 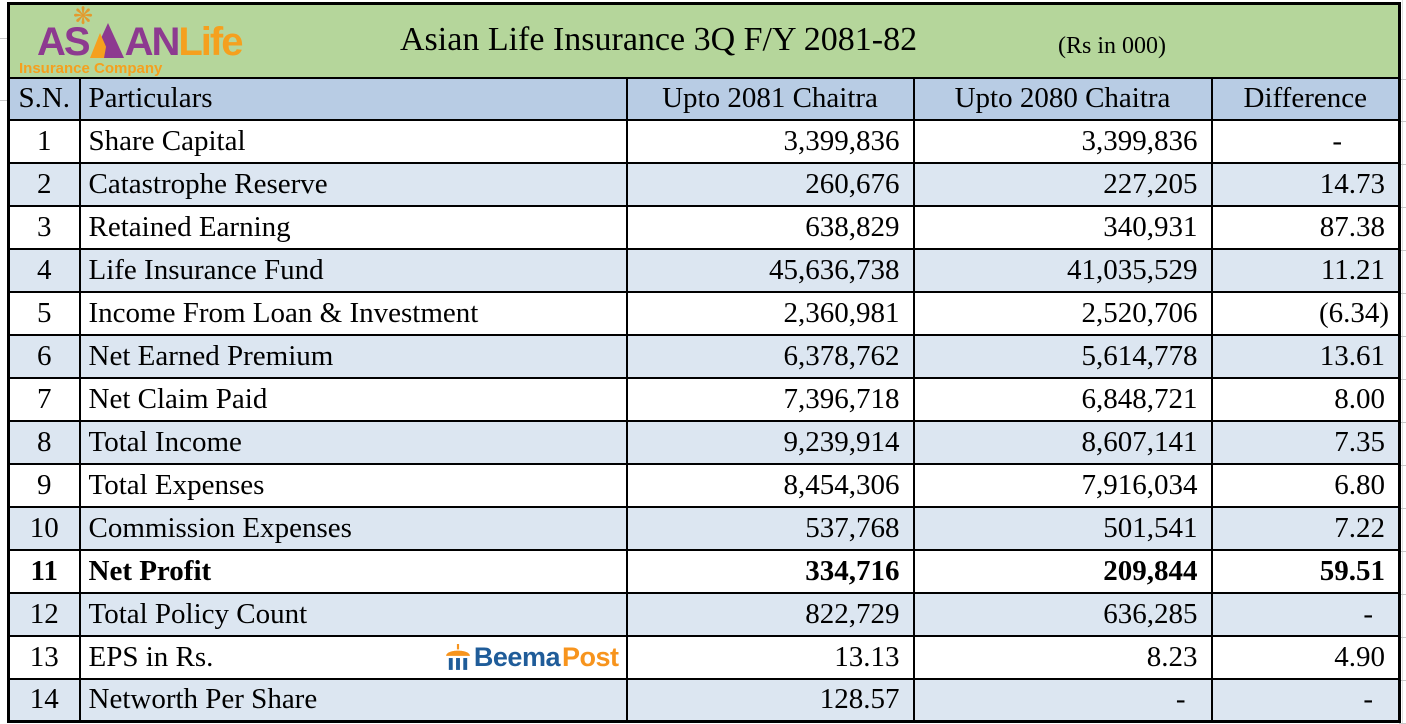 What do you see at coordinates (44, 399) in the screenshot?
I see `sn-cell: 7` at bounding box center [44, 399].